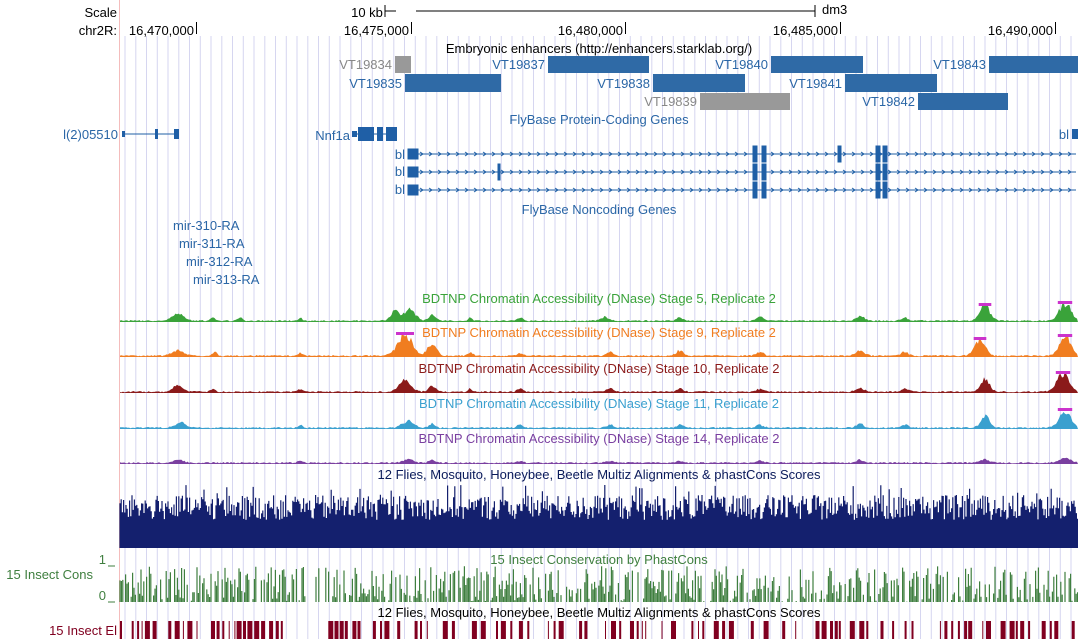 The height and width of the screenshot is (639, 1078). I want to click on ruler-position-4: 16,485,000, so click(805, 30).